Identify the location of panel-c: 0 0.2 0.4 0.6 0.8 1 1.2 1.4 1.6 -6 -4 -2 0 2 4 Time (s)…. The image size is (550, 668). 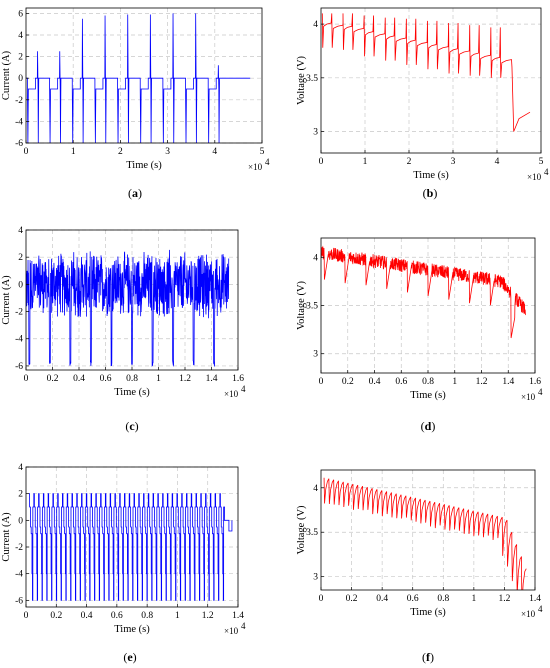
(123, 329).